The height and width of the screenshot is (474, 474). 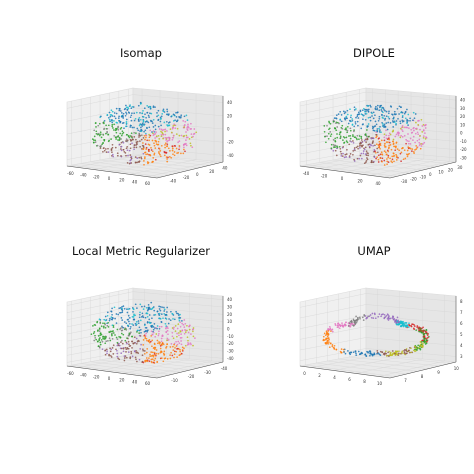 What do you see at coordinates (457, 368) in the screenshot?
I see `y-tick-label: 10` at bounding box center [457, 368].